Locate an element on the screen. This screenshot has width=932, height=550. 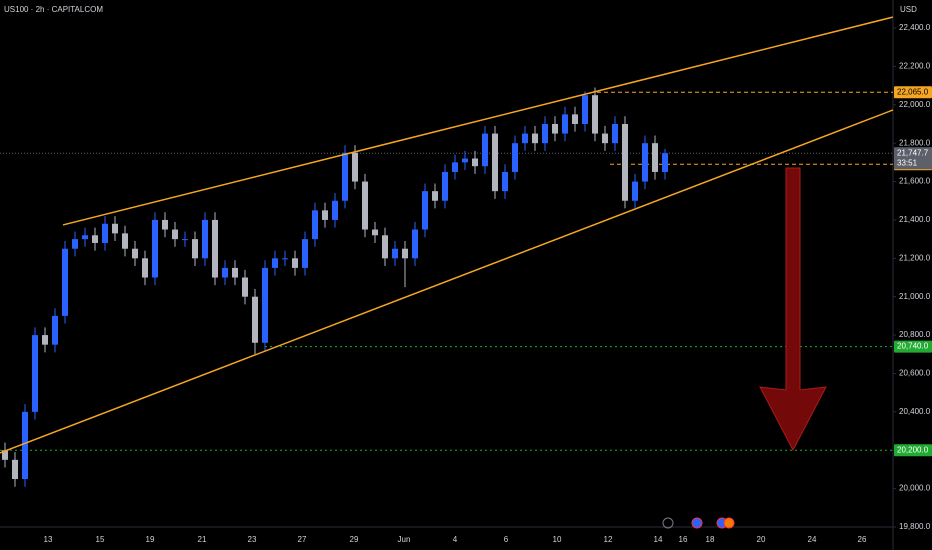
x-tick-label: 4 is located at coordinates (455, 539).